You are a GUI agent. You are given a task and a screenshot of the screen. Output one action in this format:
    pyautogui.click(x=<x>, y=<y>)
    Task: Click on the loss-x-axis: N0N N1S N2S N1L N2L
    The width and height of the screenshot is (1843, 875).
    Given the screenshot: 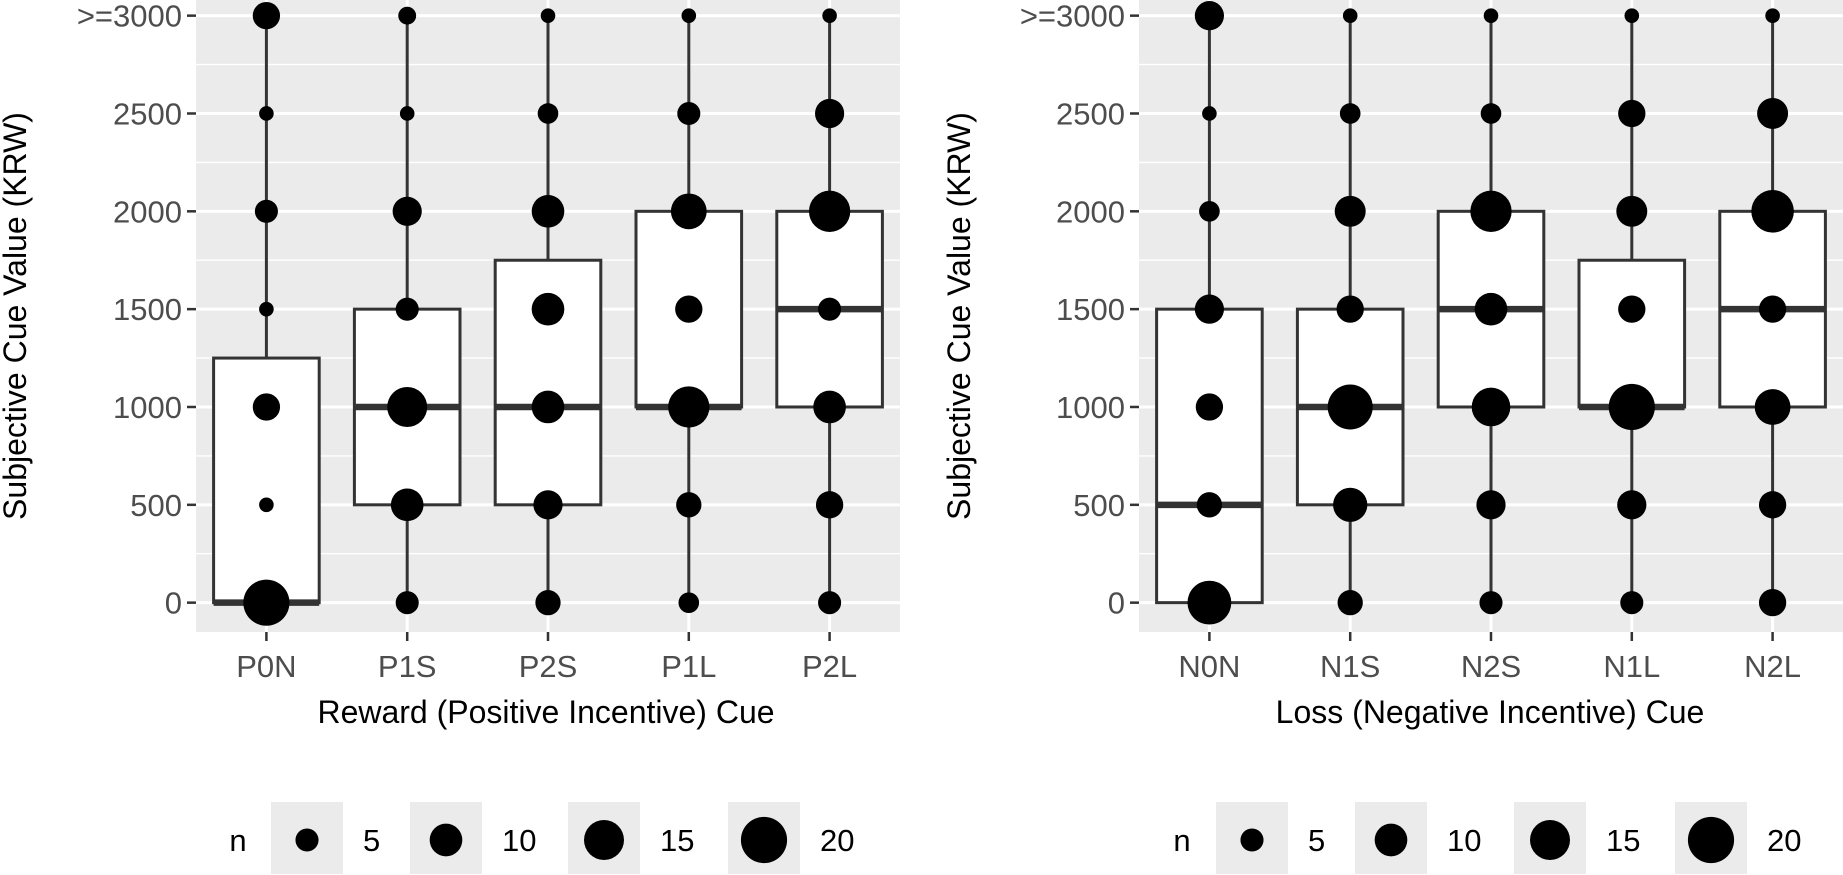 What is the action you would take?
    pyautogui.click(x=1489, y=658)
    